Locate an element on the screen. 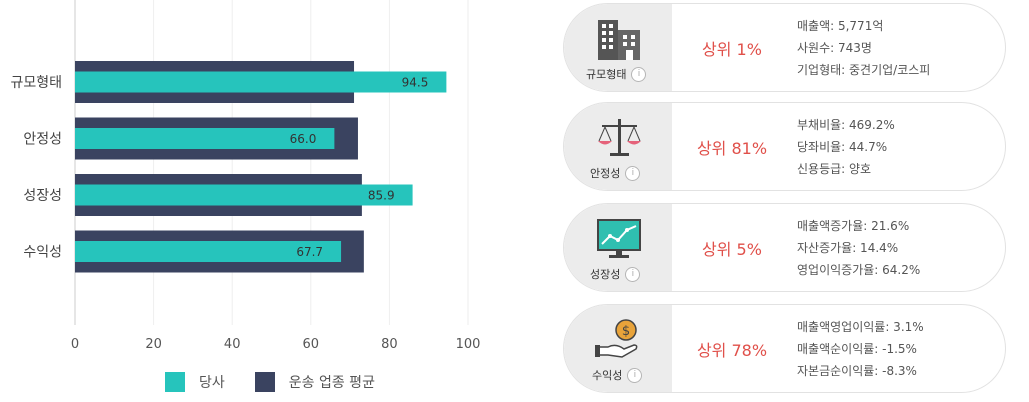 The width and height of the screenshot is (1029, 402). card-rank: 상위 5% is located at coordinates (732, 249).